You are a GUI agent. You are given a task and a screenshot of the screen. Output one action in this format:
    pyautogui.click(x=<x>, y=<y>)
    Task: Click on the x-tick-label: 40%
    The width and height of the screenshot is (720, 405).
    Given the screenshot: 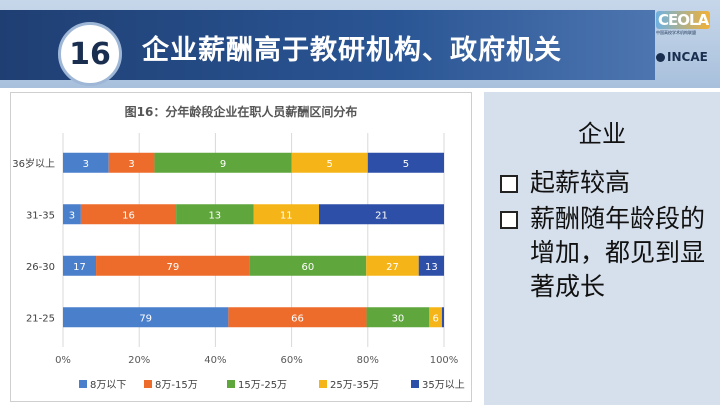 What is the action you would take?
    pyautogui.click(x=215, y=360)
    